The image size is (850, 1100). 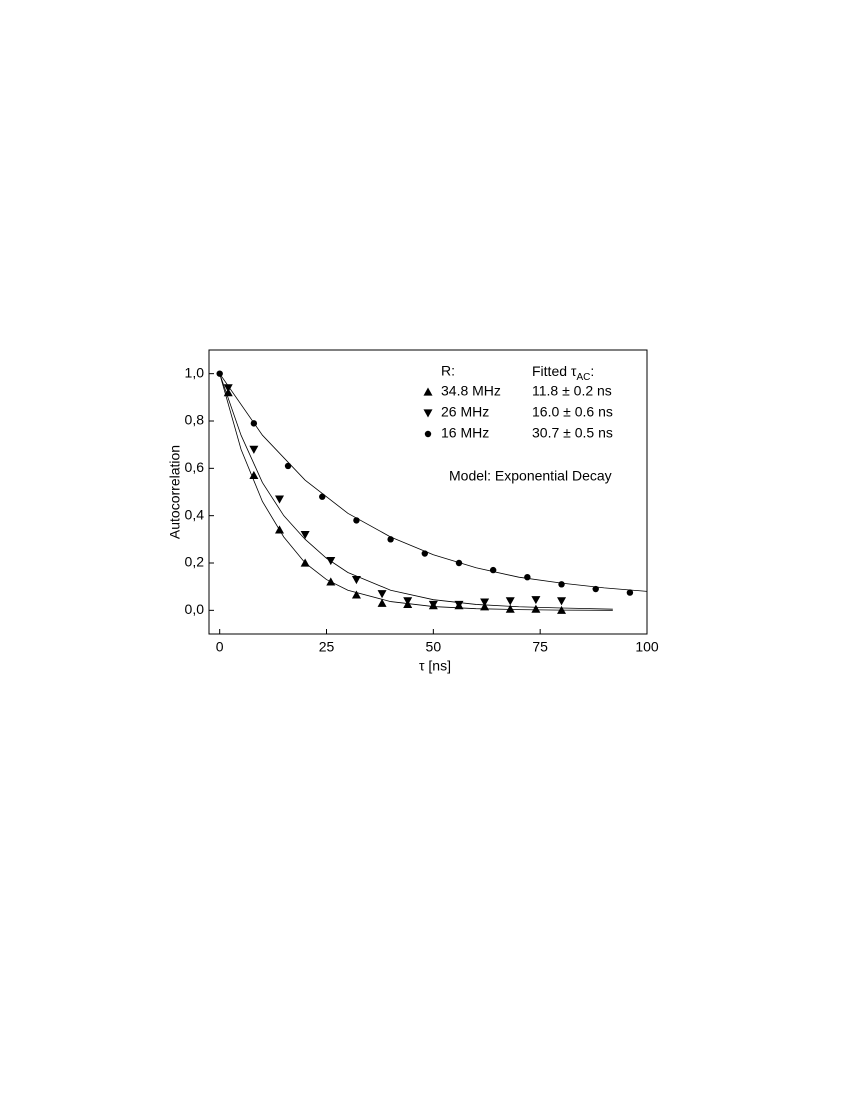 I want to click on legend-label: 16 MHz, so click(x=465, y=433).